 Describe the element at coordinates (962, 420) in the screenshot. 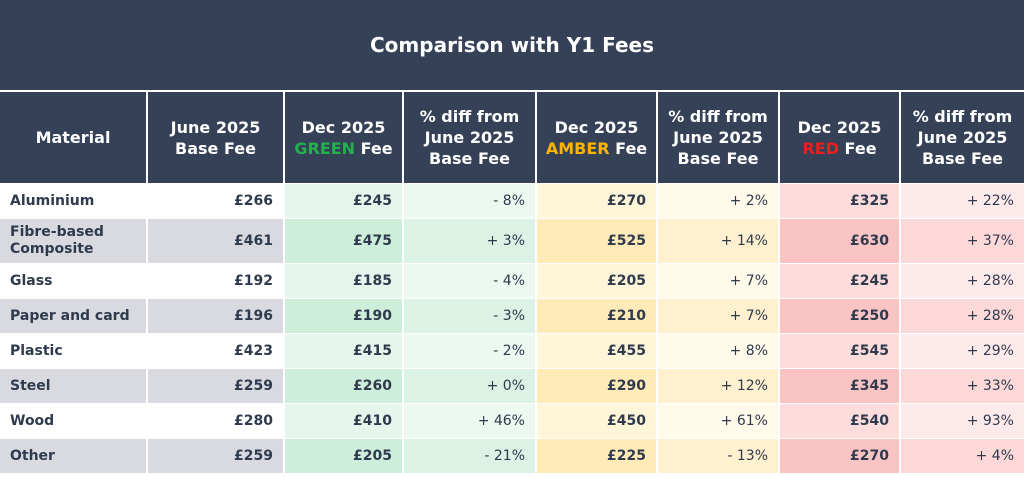

I see `red-diff-cell: + 93%` at that location.